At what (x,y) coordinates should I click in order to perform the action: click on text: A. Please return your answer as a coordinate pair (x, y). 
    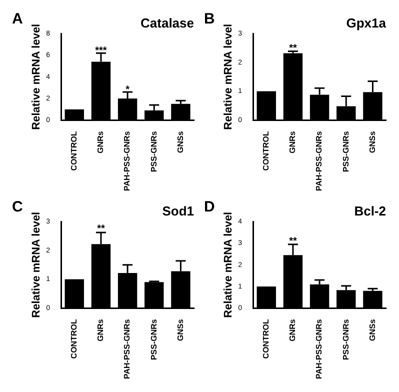
    Looking at the image, I should click on (17, 19).